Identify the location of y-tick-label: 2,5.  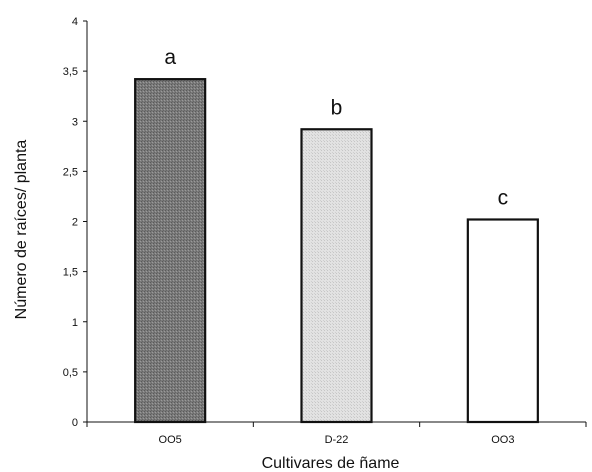
(70, 172).